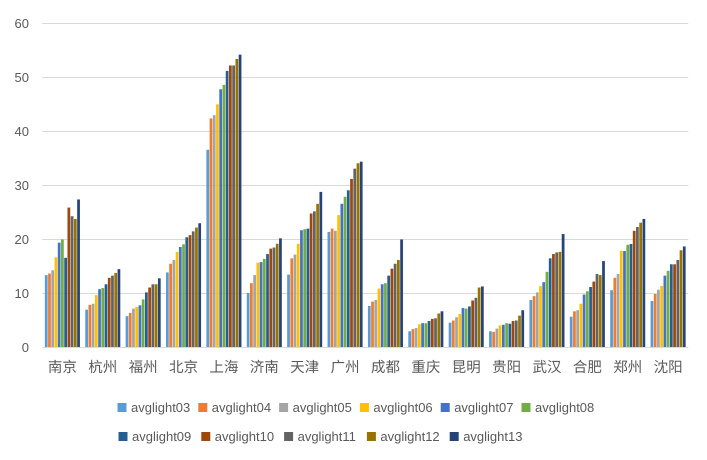  I want to click on svg-text: avglight07, so click(483, 407).